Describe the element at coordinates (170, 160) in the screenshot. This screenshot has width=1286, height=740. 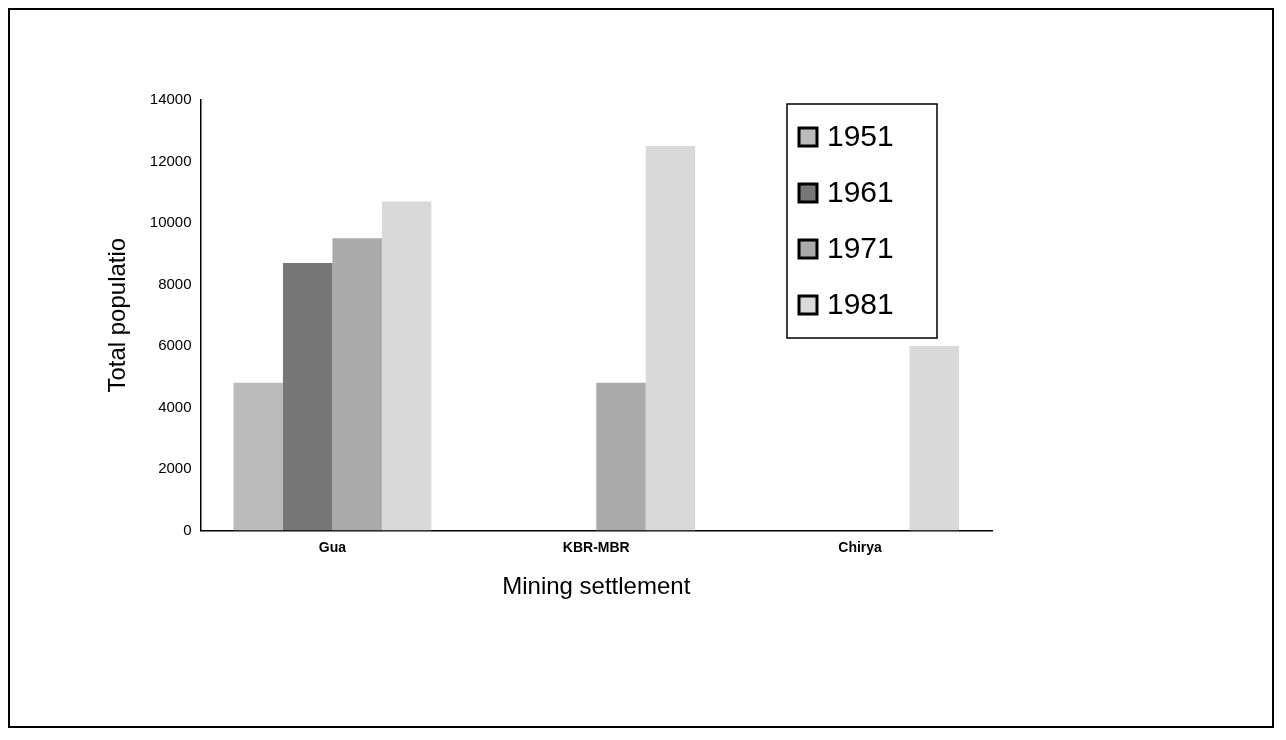
I see `y-tick-label: 12000` at that location.